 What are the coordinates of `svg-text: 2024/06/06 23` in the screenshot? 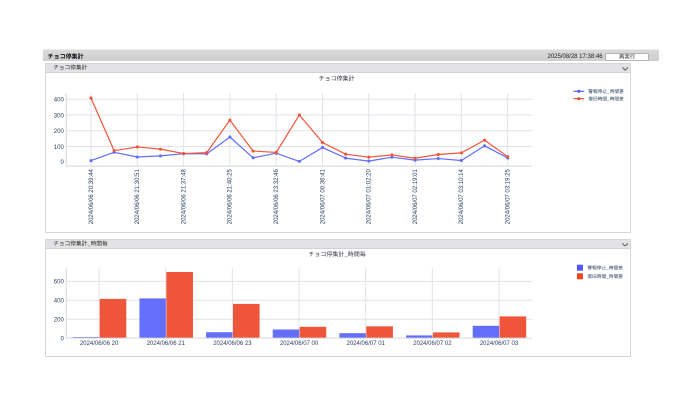 It's located at (232, 344).